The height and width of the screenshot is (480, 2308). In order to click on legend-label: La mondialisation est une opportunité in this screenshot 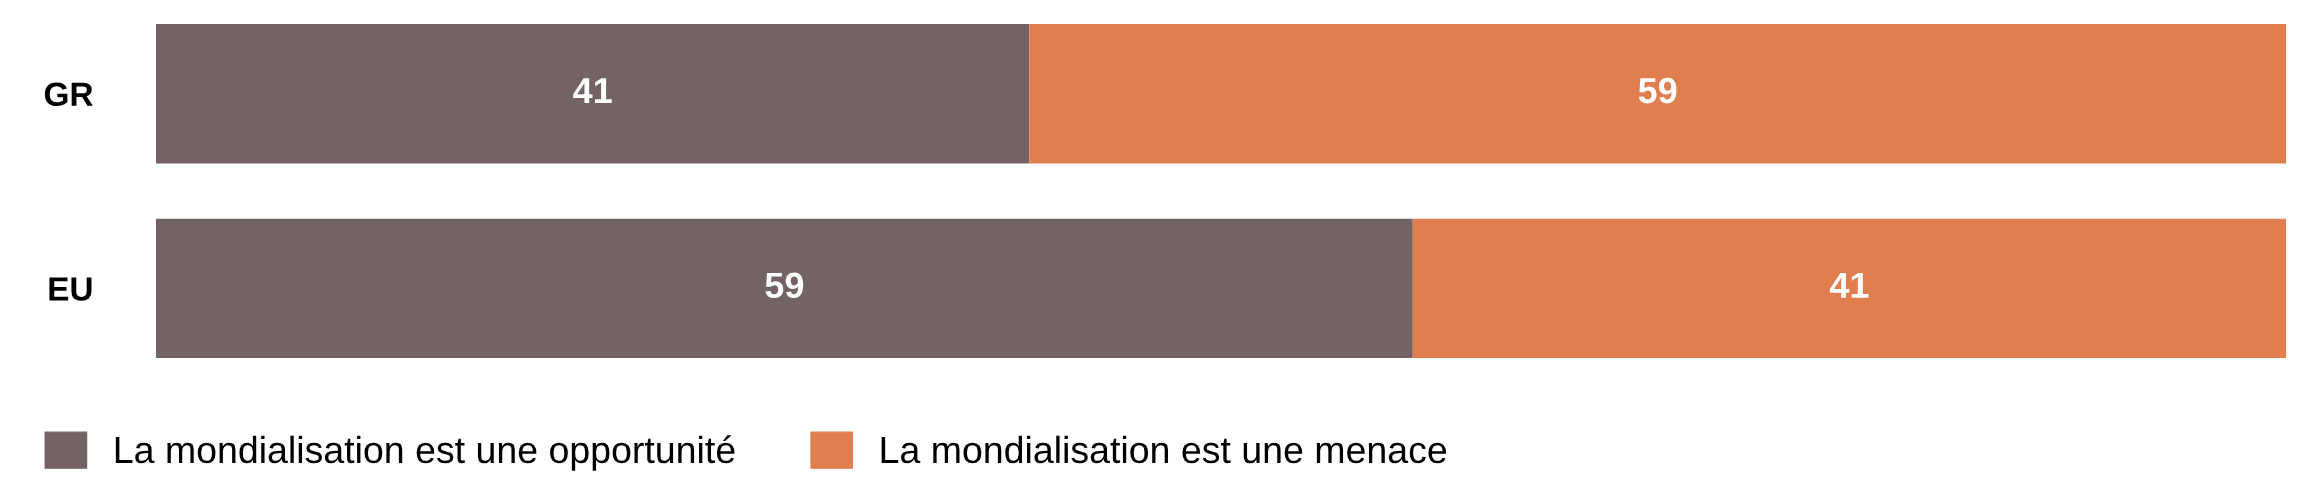, I will do `click(425, 453)`.